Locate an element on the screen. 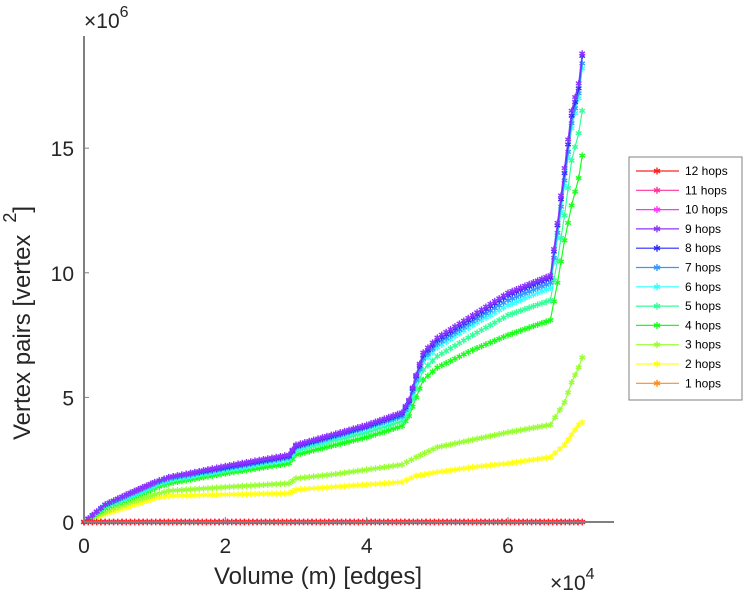 The image size is (749, 600). legend-label: 8 hops is located at coordinates (703, 248).